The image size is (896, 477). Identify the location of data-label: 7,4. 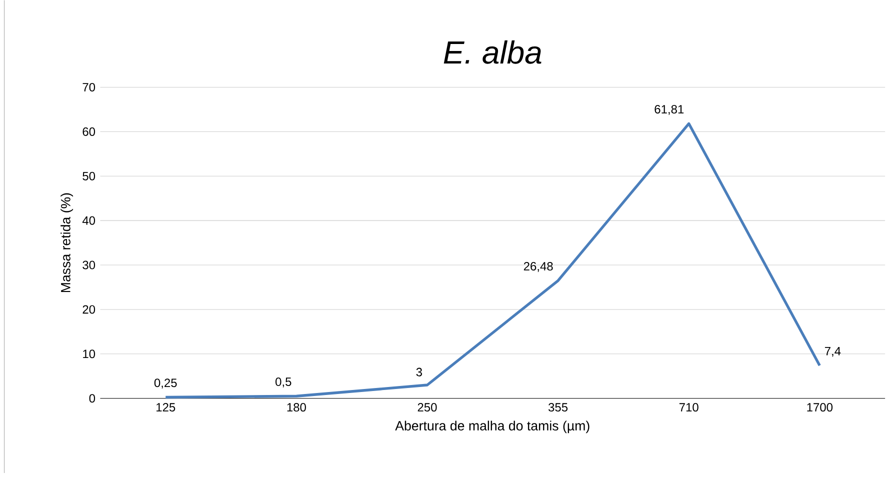
(832, 351).